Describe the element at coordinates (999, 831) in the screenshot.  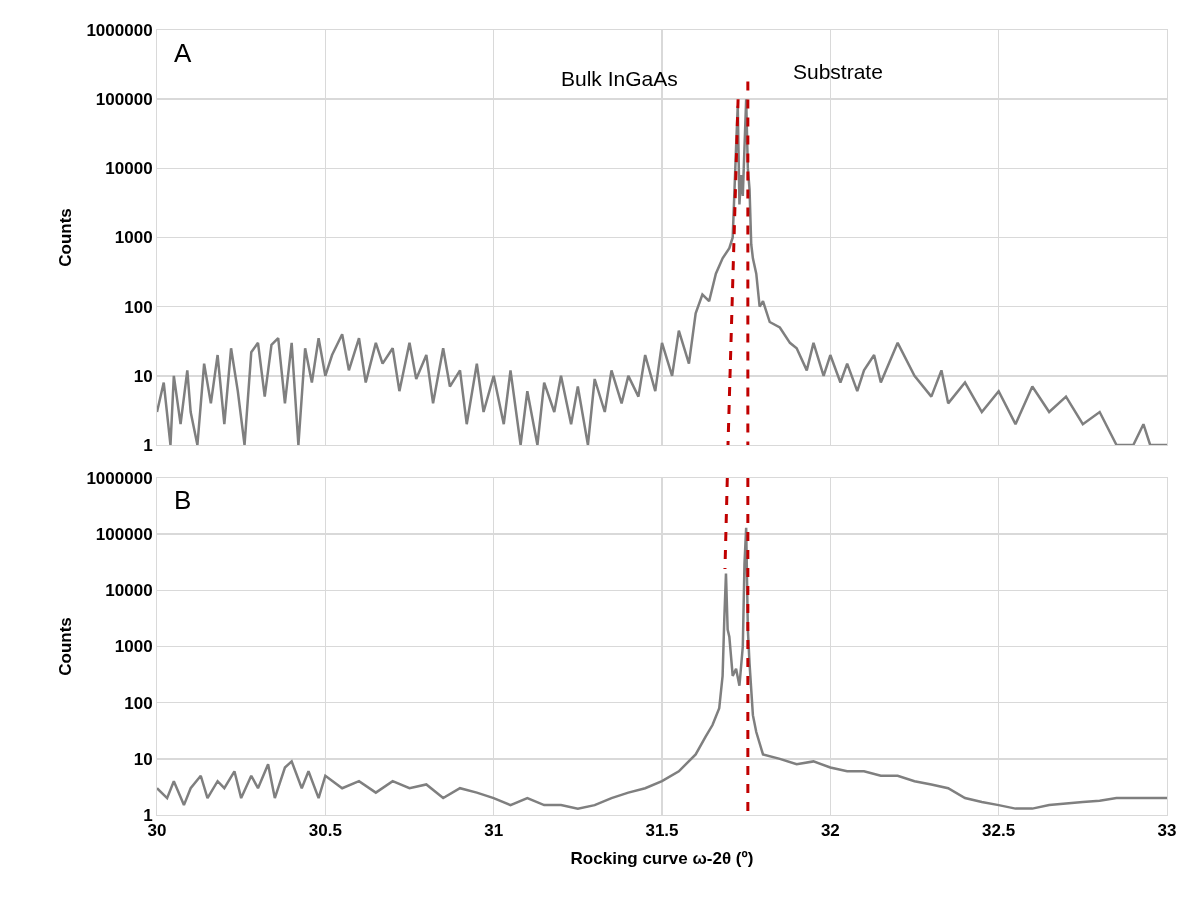
I see `x-tick-label: 32.5` at that location.